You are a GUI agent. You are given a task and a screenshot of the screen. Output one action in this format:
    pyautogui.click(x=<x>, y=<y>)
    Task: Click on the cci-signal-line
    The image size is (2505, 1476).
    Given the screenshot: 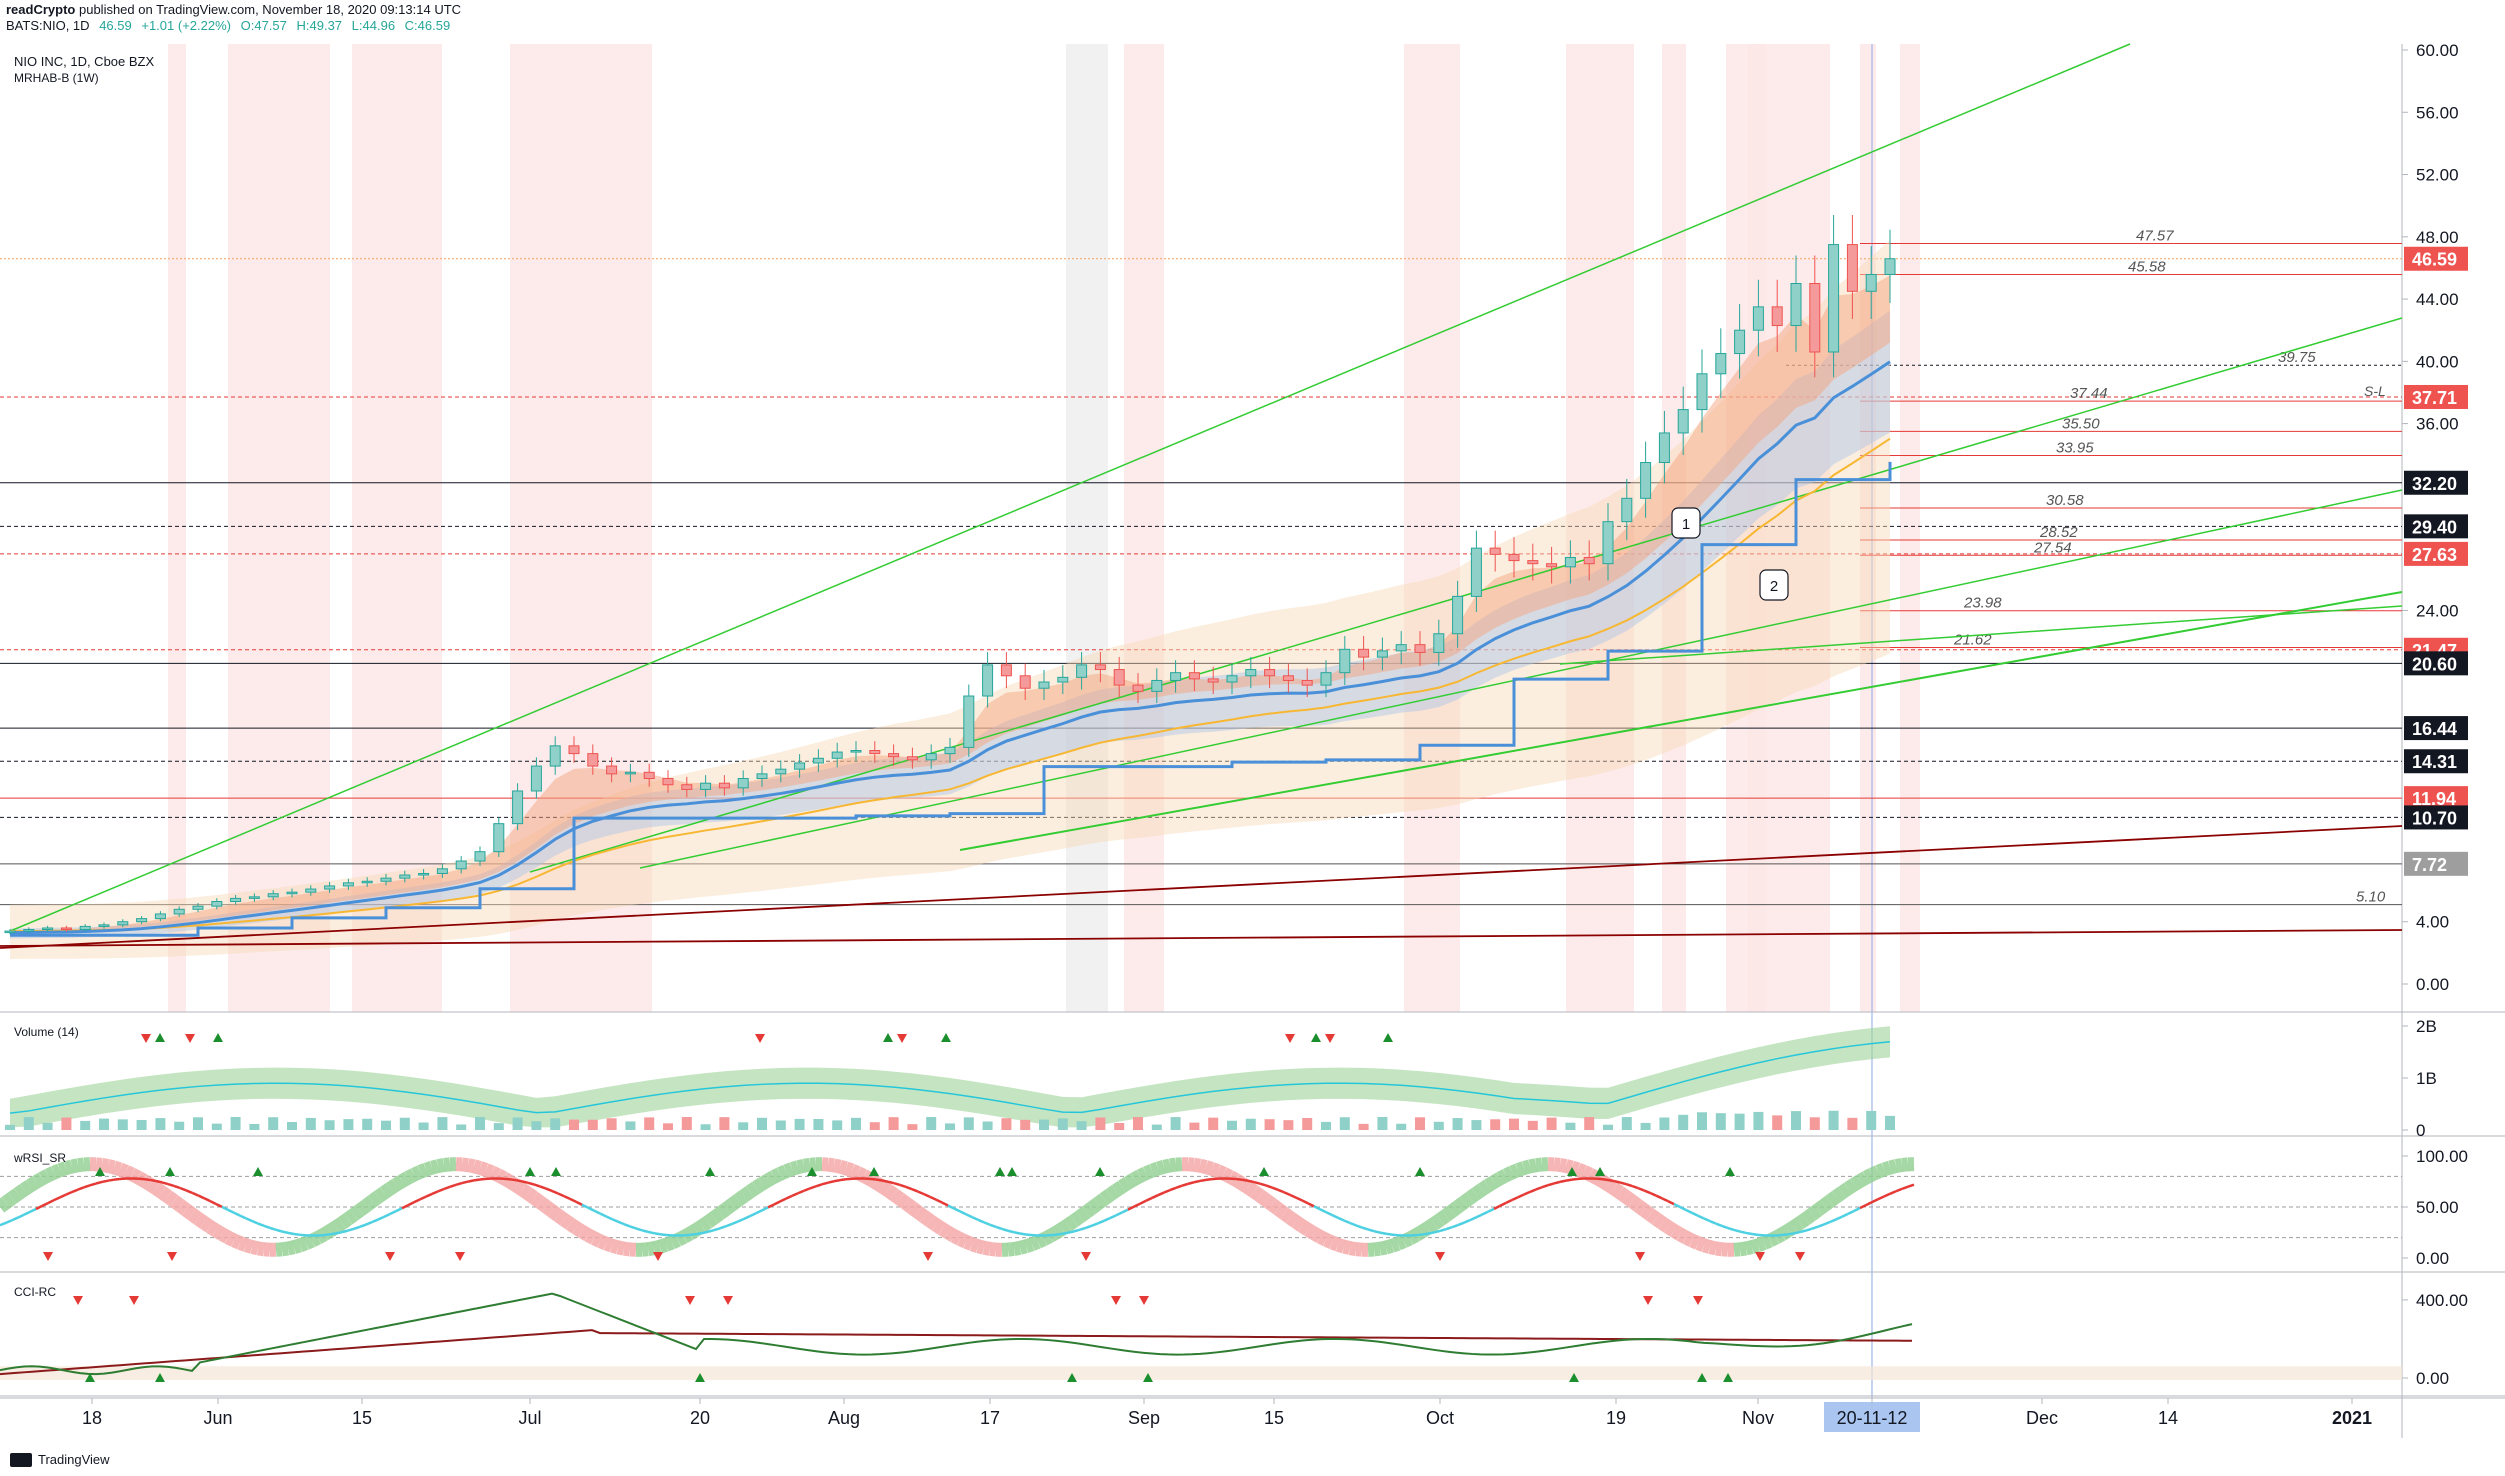 What is the action you would take?
    pyautogui.click(x=956, y=1352)
    